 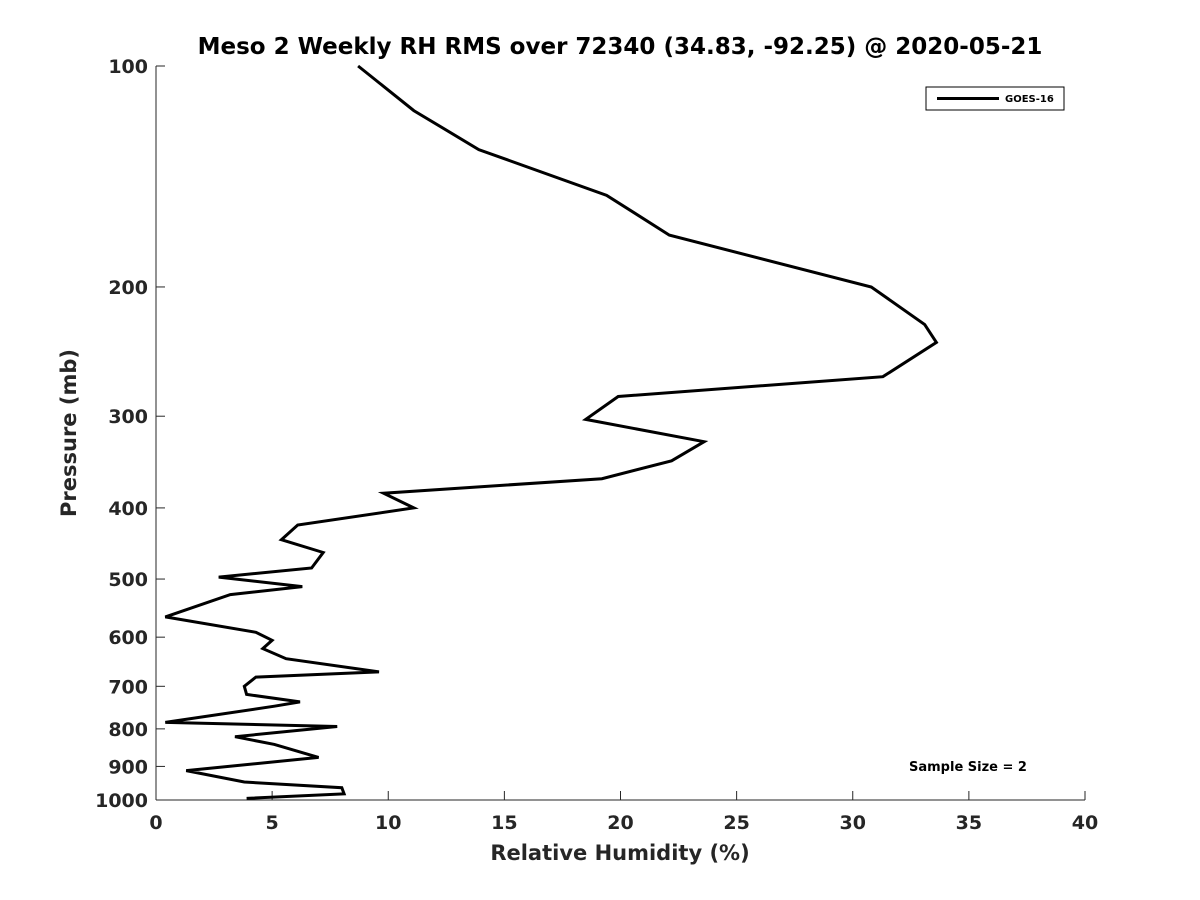 What do you see at coordinates (969, 823) in the screenshot?
I see `x-tick-label: 35` at bounding box center [969, 823].